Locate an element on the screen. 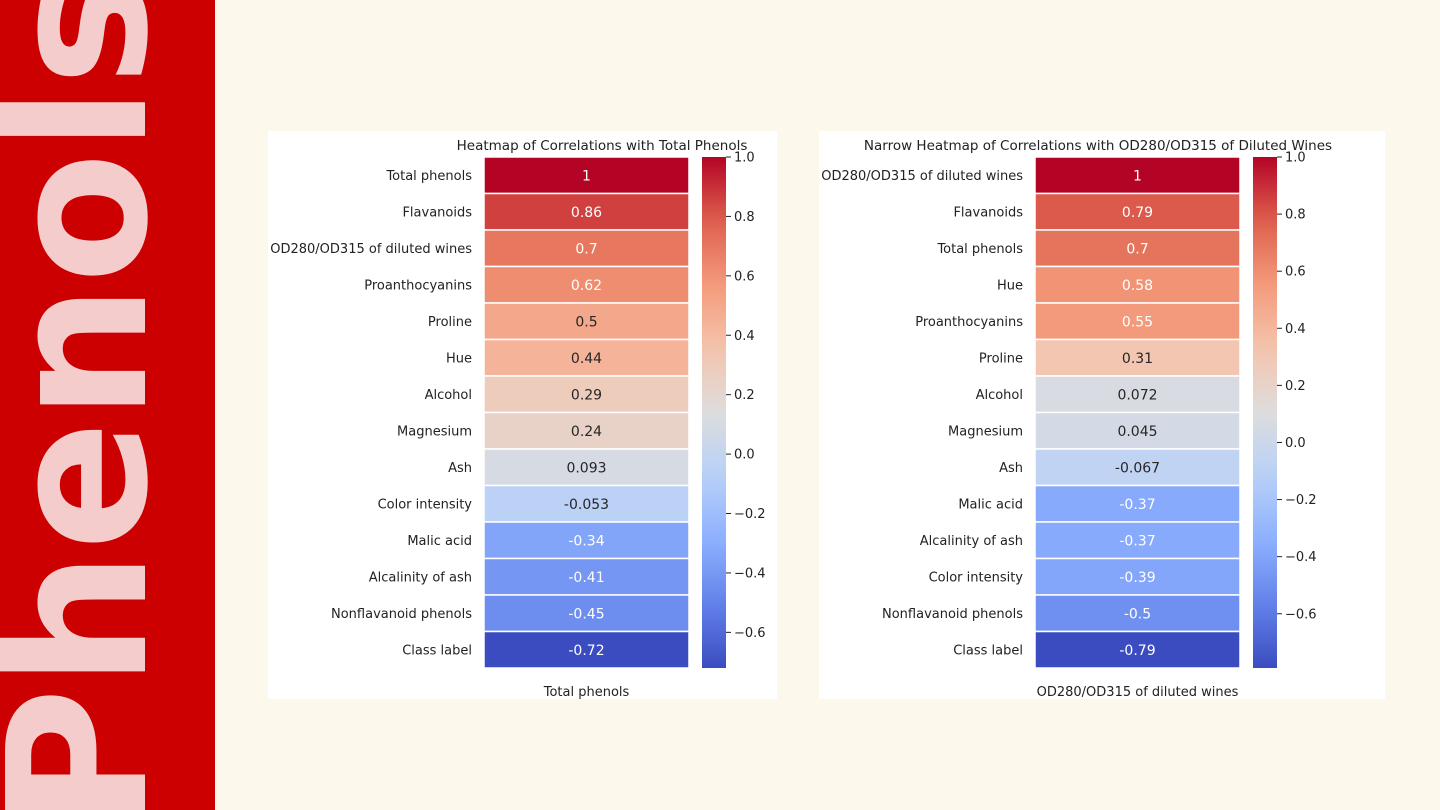 This screenshot has width=1440, height=810. cell-value-label: 0.62 is located at coordinates (586, 286).